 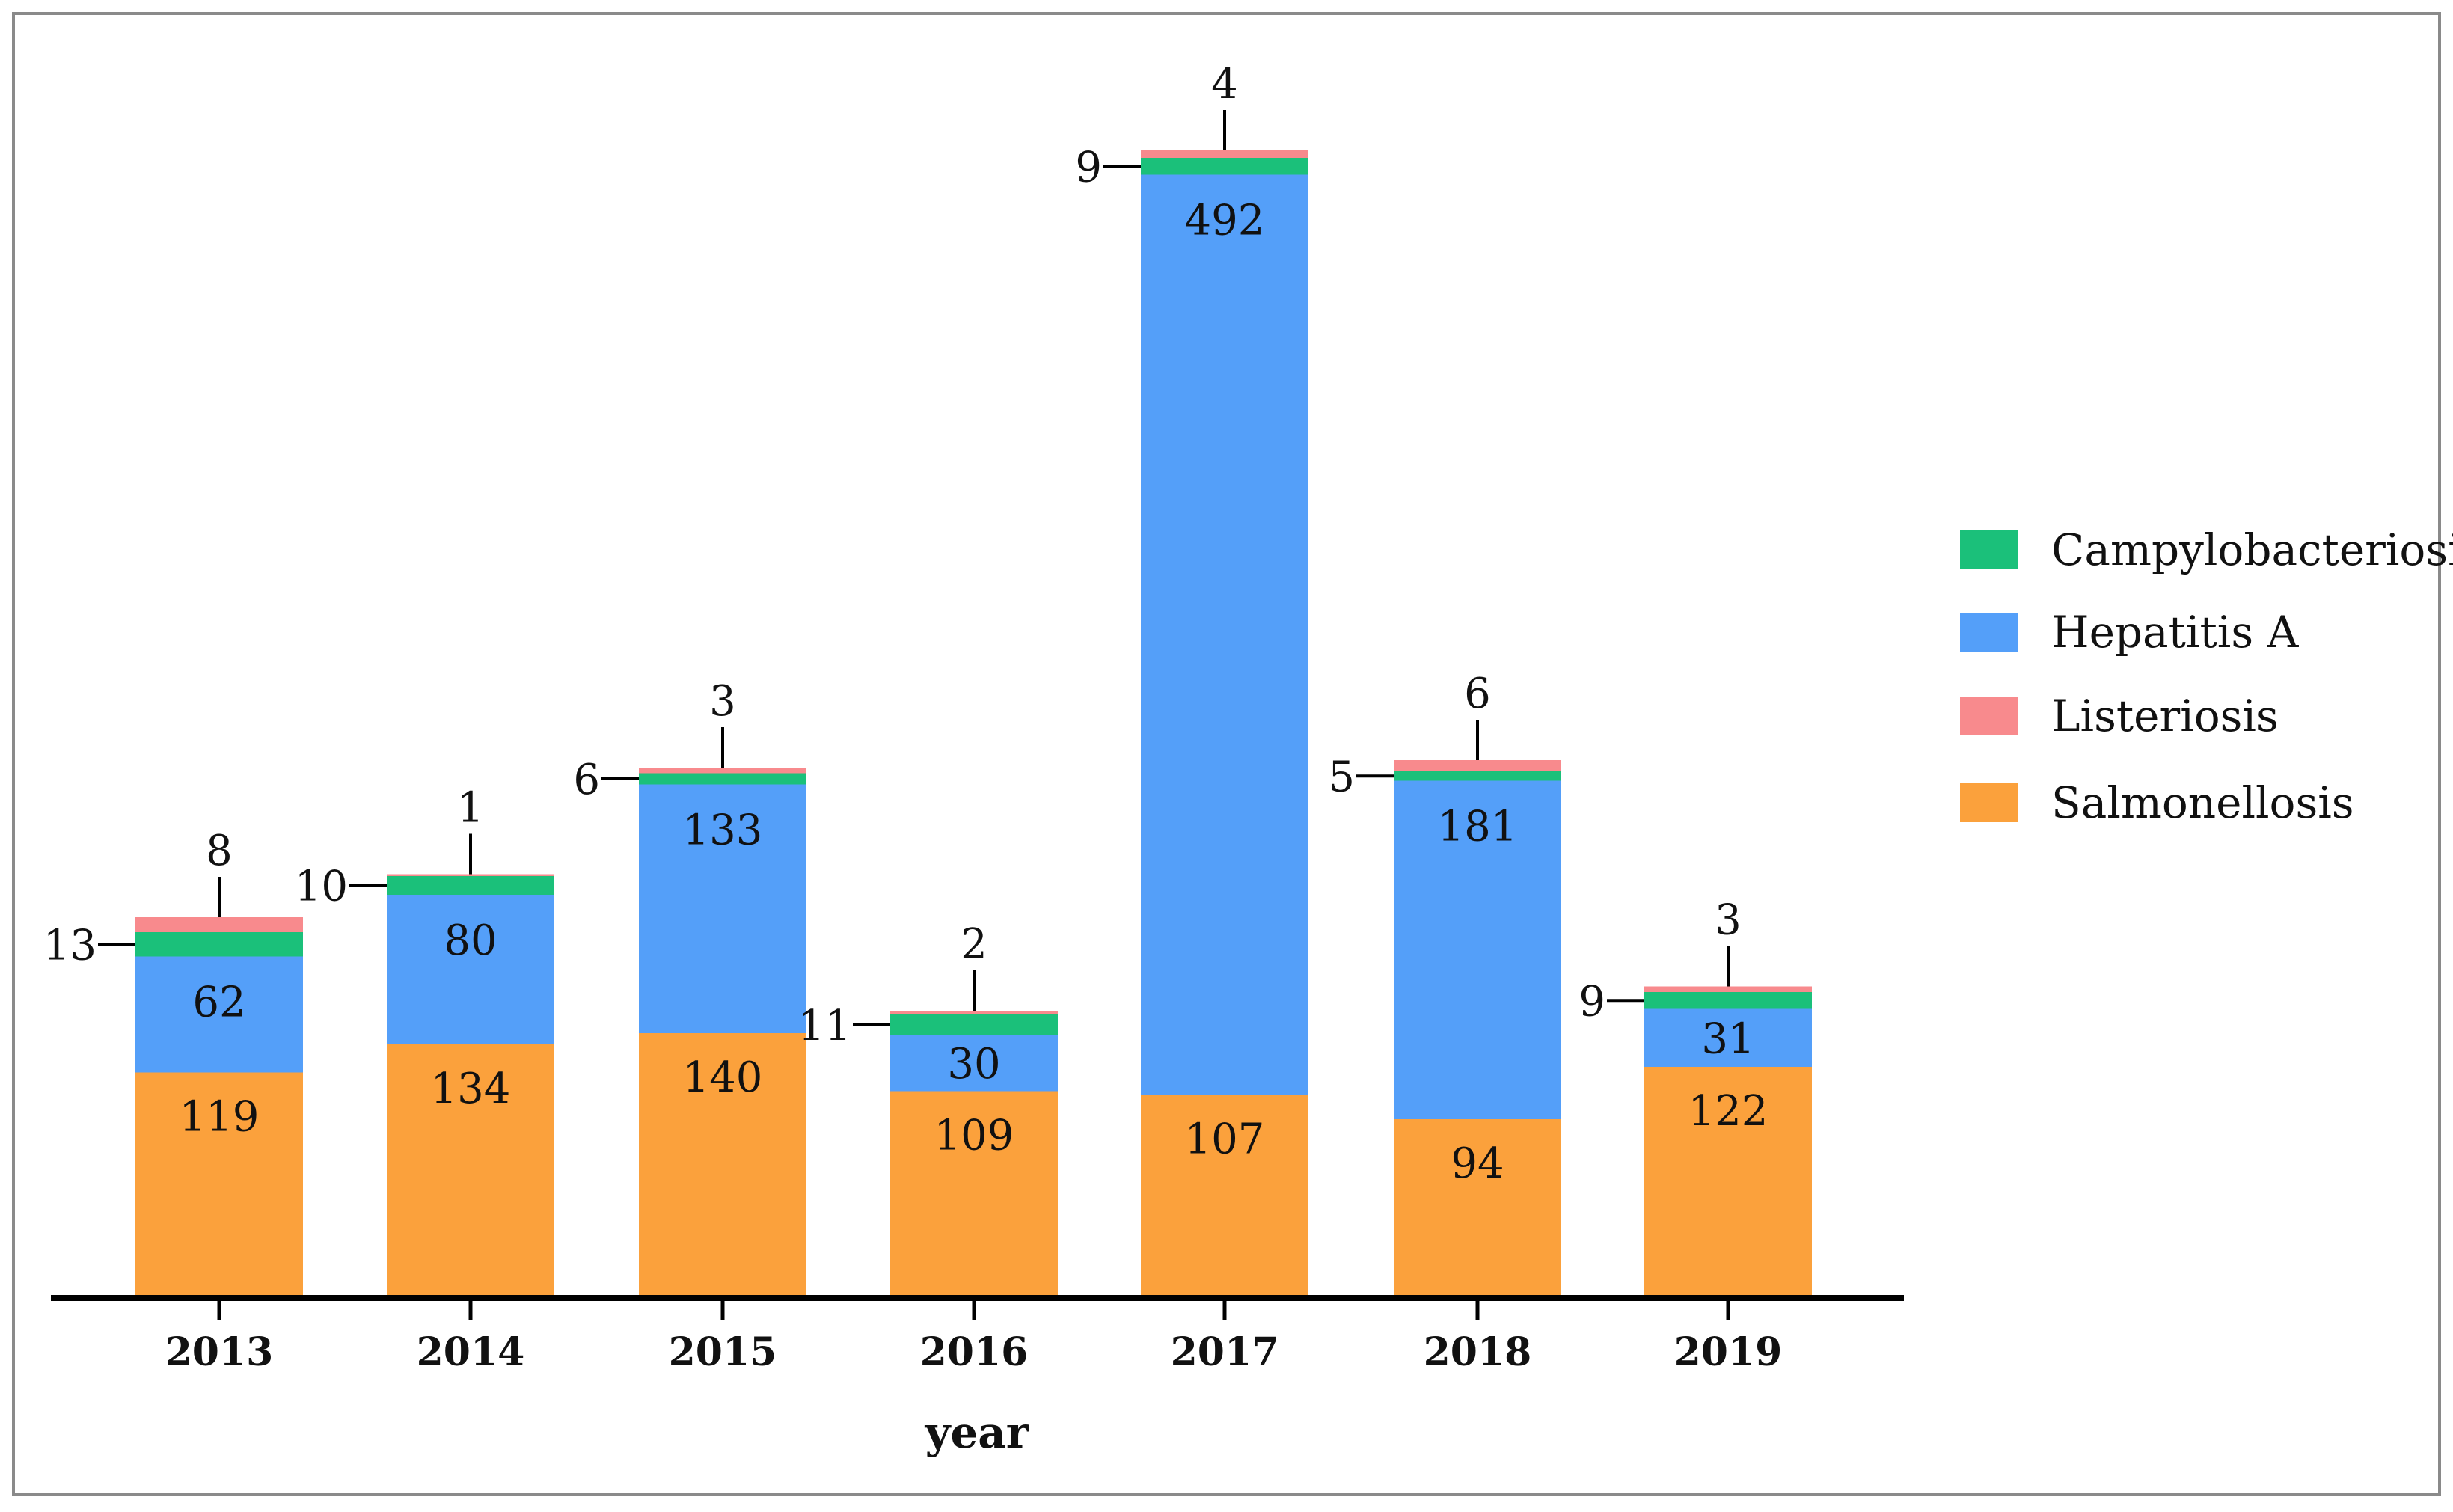 What do you see at coordinates (1477, 694) in the screenshot?
I see `value-label-listeriosis-2018: 6` at bounding box center [1477, 694].